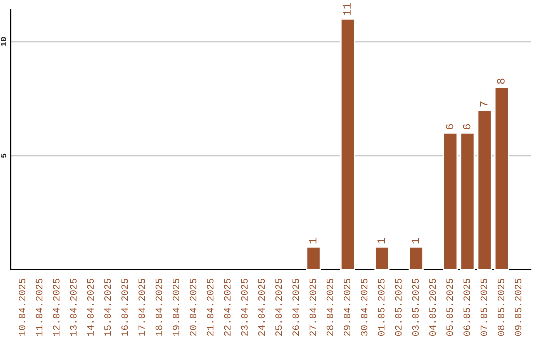  What do you see at coordinates (125, 307) in the screenshot?
I see `x-tick-label: 16.04.2025` at bounding box center [125, 307].